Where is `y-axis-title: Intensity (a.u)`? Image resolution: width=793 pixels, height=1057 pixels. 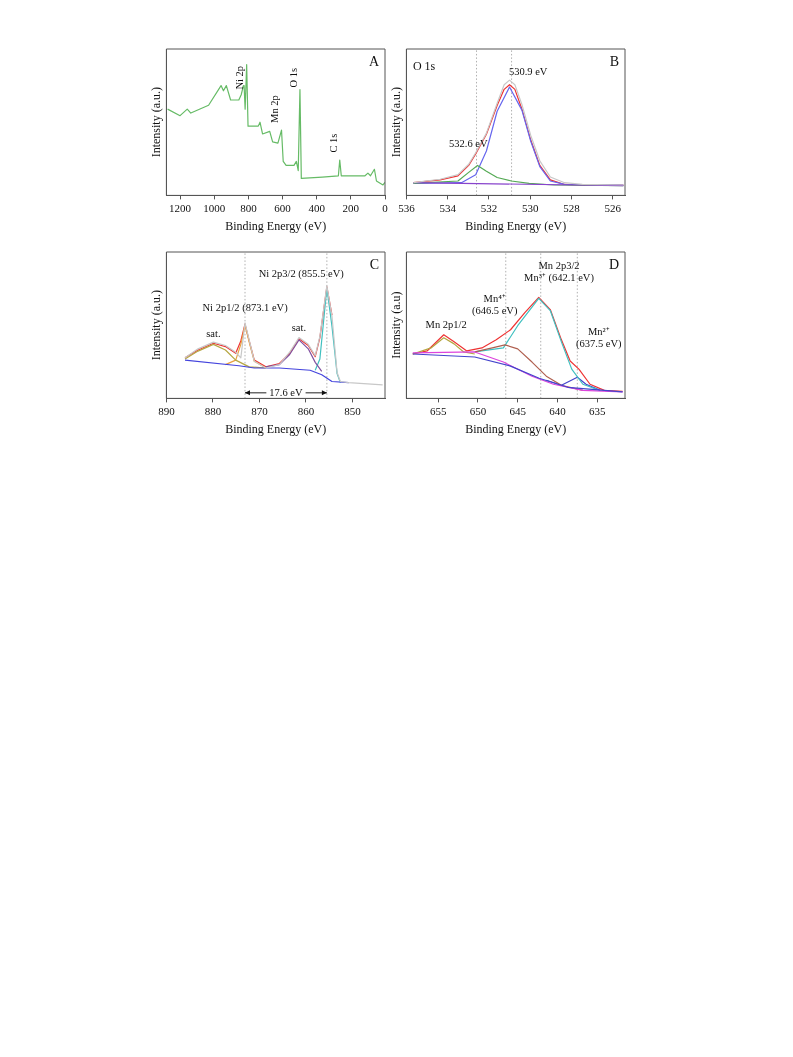 y-axis-title: Intensity (a.u) is located at coordinates (396, 325).